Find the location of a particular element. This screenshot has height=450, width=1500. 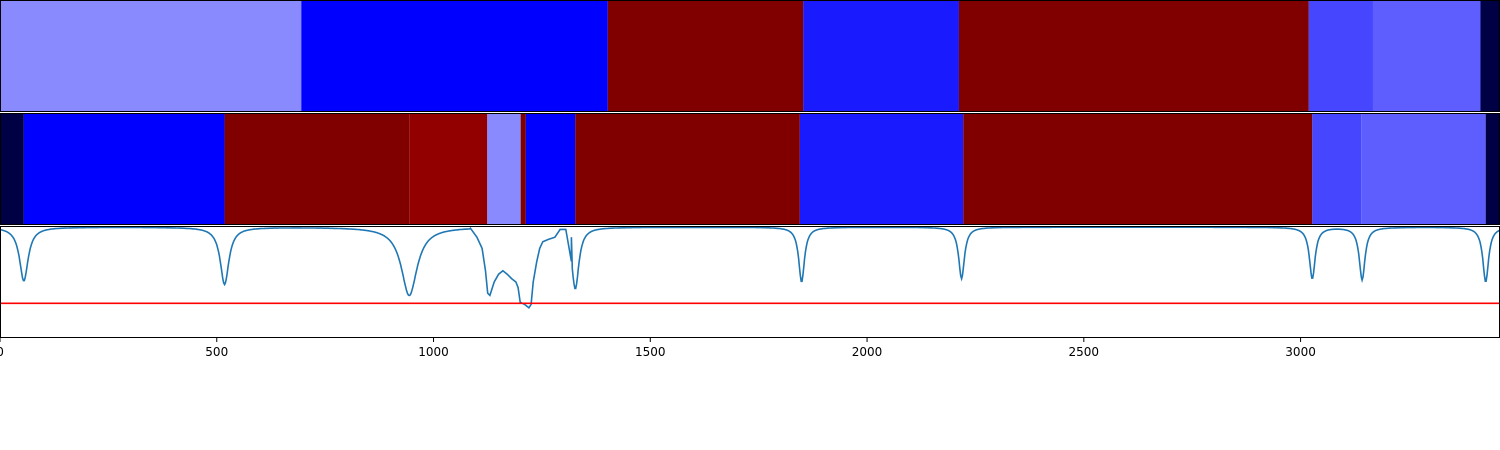

x-tick-label: 1500 is located at coordinates (650, 352).